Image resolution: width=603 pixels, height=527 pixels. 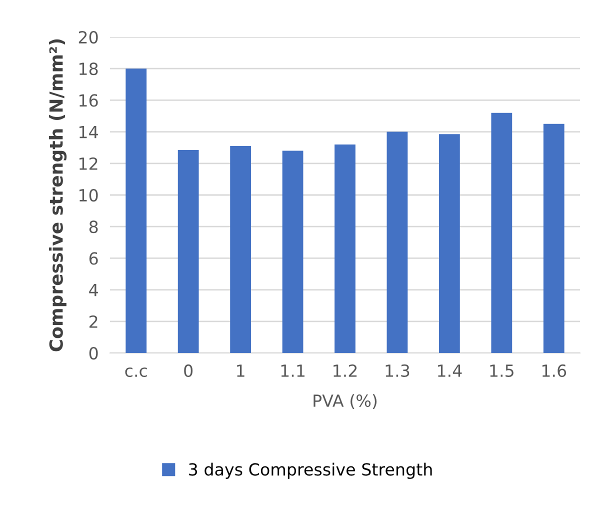 I want to click on x-tick-label: 1.4, so click(x=450, y=370).